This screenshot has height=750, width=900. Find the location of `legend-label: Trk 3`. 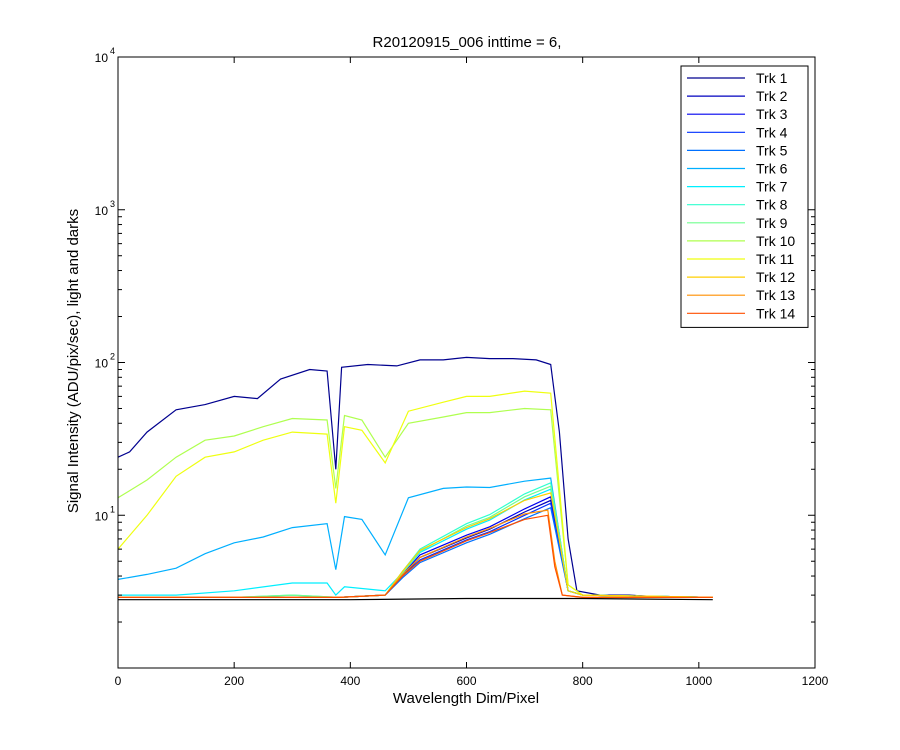

legend-label: Trk 3 is located at coordinates (772, 114).